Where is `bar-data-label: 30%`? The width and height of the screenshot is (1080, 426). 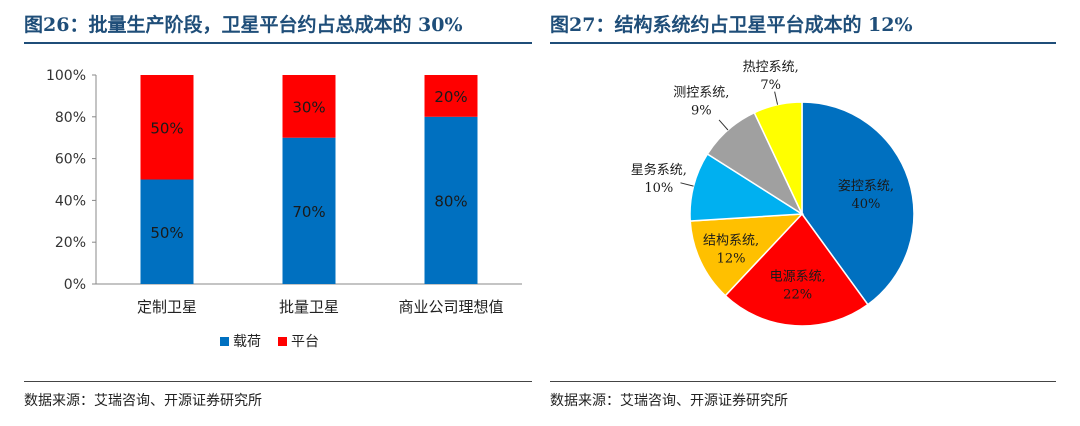 bar-data-label: 30% is located at coordinates (308, 107).